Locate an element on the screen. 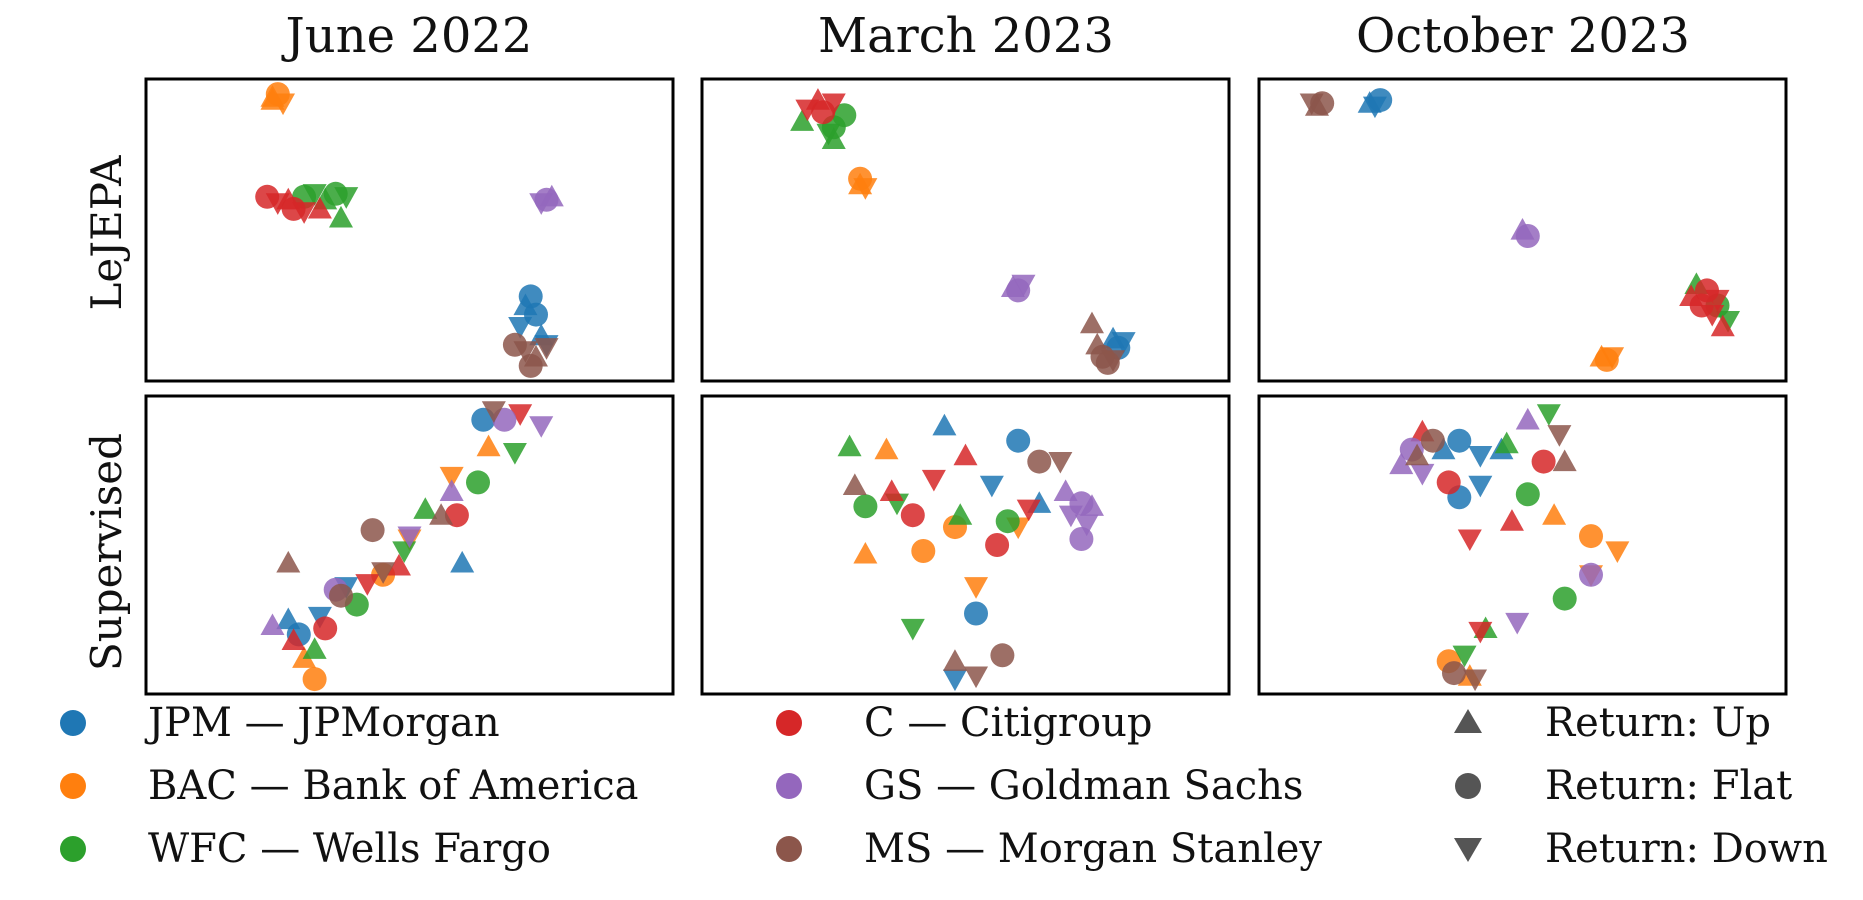 The width and height of the screenshot is (1863, 900). panel-lejepa-october-2023 is located at coordinates (1522, 230).